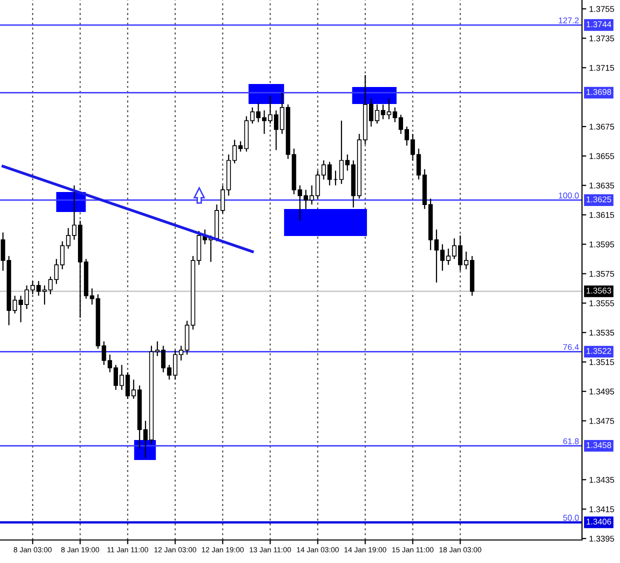 Image resolution: width=620 pixels, height=563 pixels. What do you see at coordinates (599, 92) in the screenshot?
I see `ref-line-label: 1.3698` at bounding box center [599, 92].